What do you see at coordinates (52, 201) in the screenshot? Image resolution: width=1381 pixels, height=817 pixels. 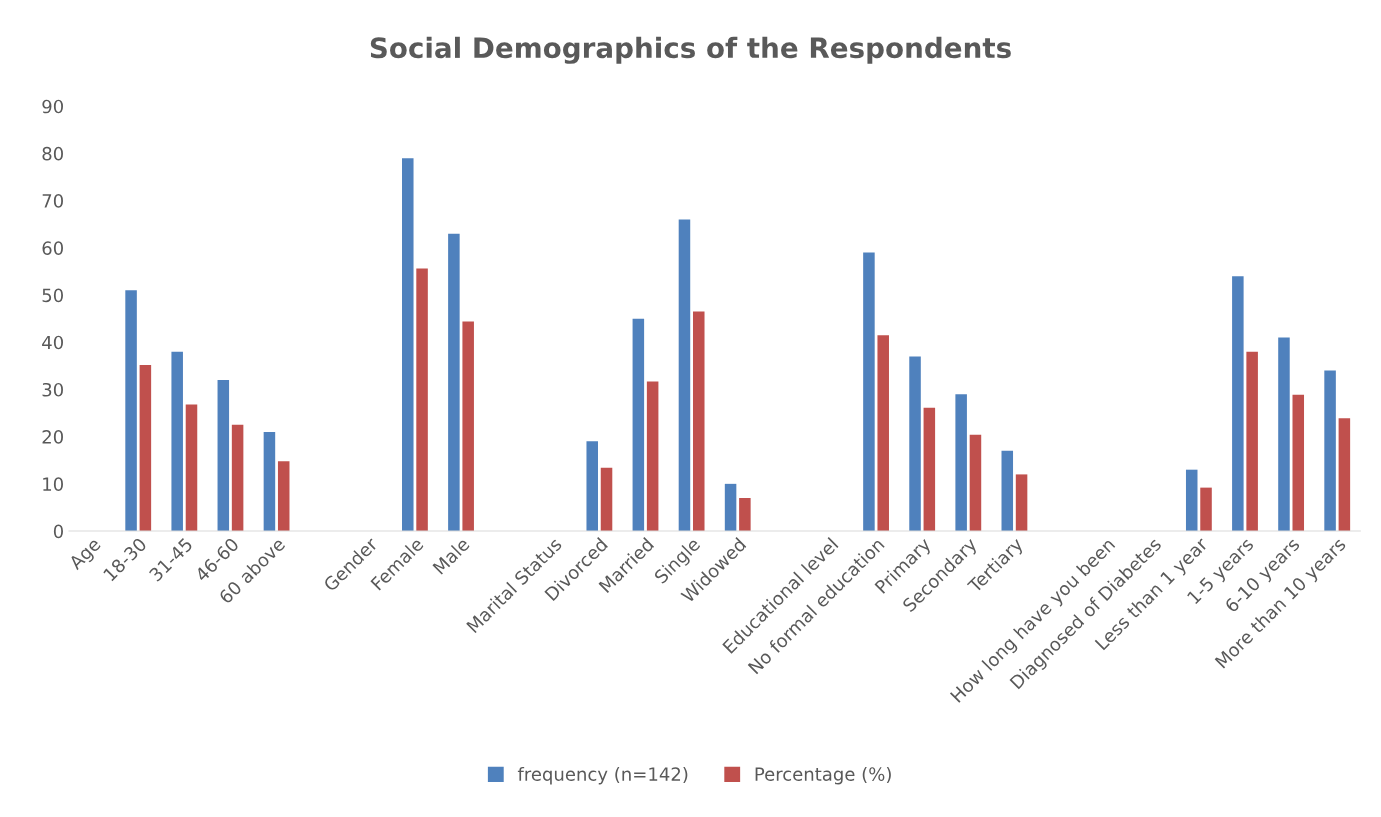 I see `y-tick-label: 70` at bounding box center [52, 201].